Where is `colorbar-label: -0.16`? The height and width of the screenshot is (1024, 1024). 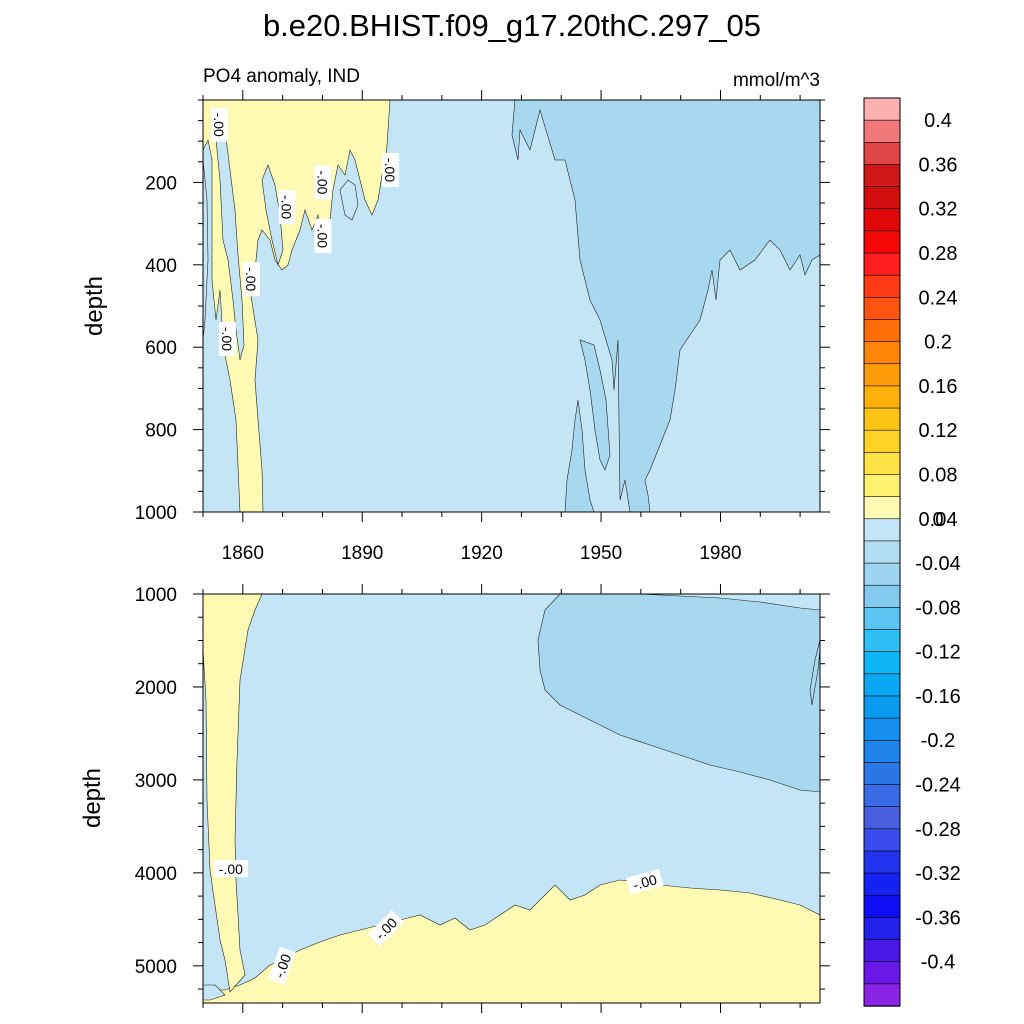 colorbar-label: -0.16 is located at coordinates (938, 697).